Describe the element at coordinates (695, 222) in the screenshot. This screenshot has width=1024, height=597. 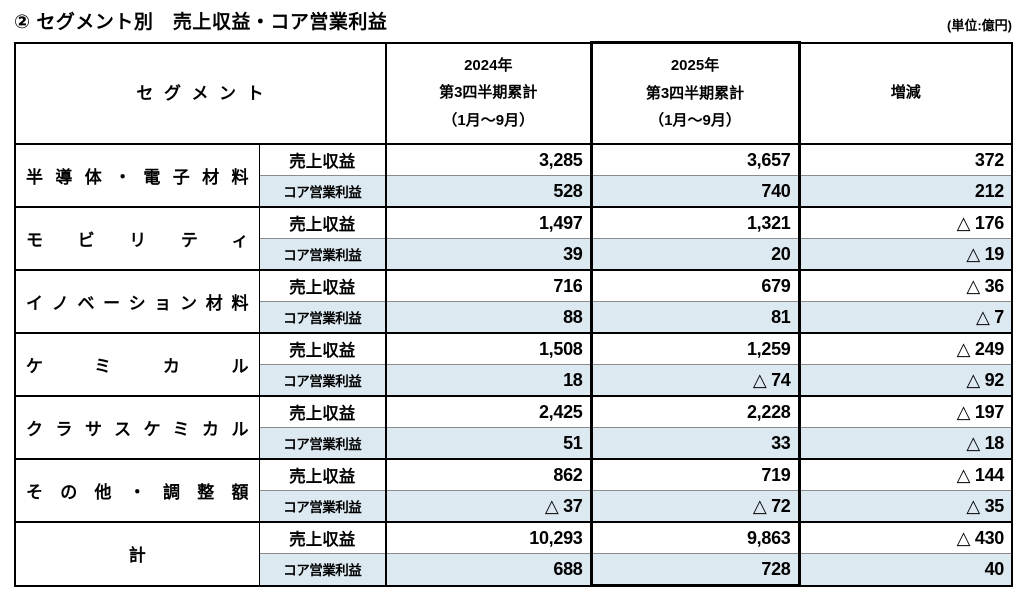
I see `revenue-2025-value: 1,321` at that location.